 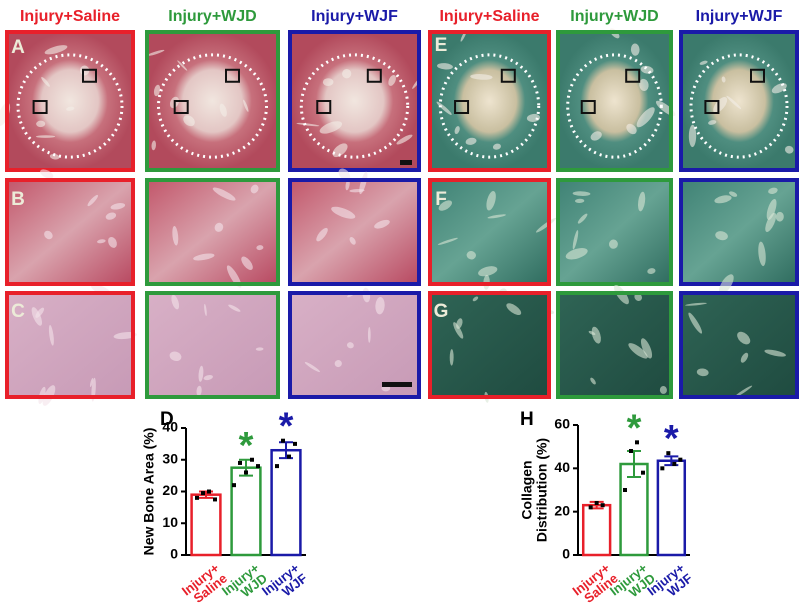 What do you see at coordinates (18, 311) in the screenshot?
I see `panel-letter: C` at bounding box center [18, 311].